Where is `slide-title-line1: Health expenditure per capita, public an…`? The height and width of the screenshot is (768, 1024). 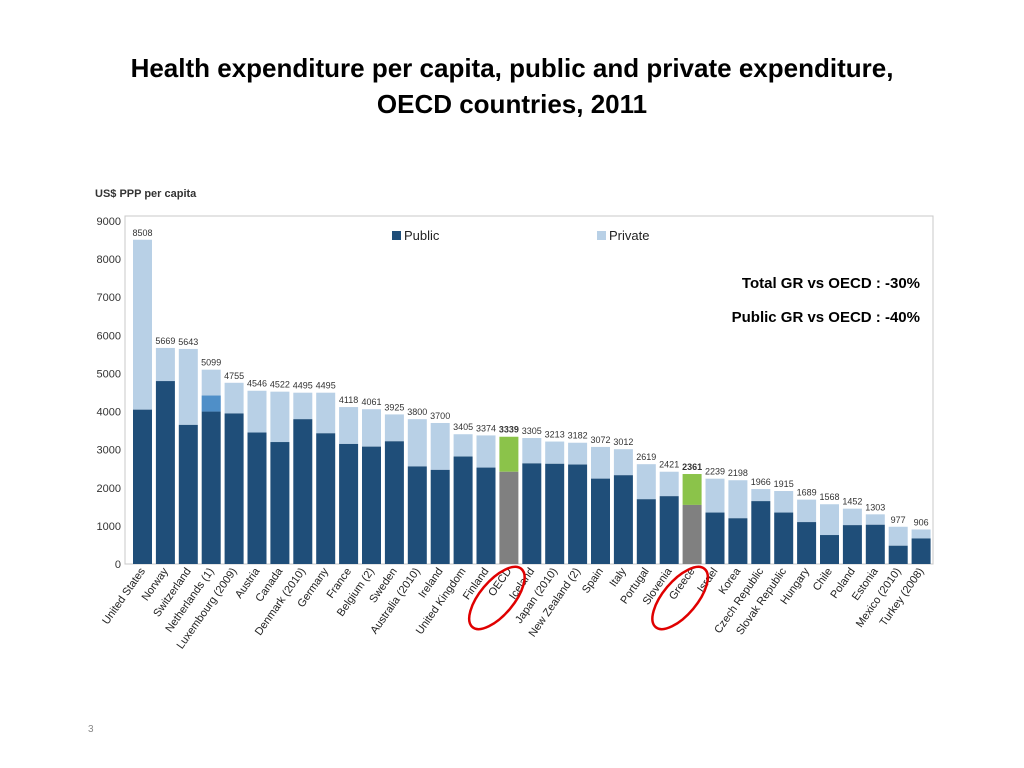 slide-title-line1: Health expenditure per capita, public an… is located at coordinates (512, 68).